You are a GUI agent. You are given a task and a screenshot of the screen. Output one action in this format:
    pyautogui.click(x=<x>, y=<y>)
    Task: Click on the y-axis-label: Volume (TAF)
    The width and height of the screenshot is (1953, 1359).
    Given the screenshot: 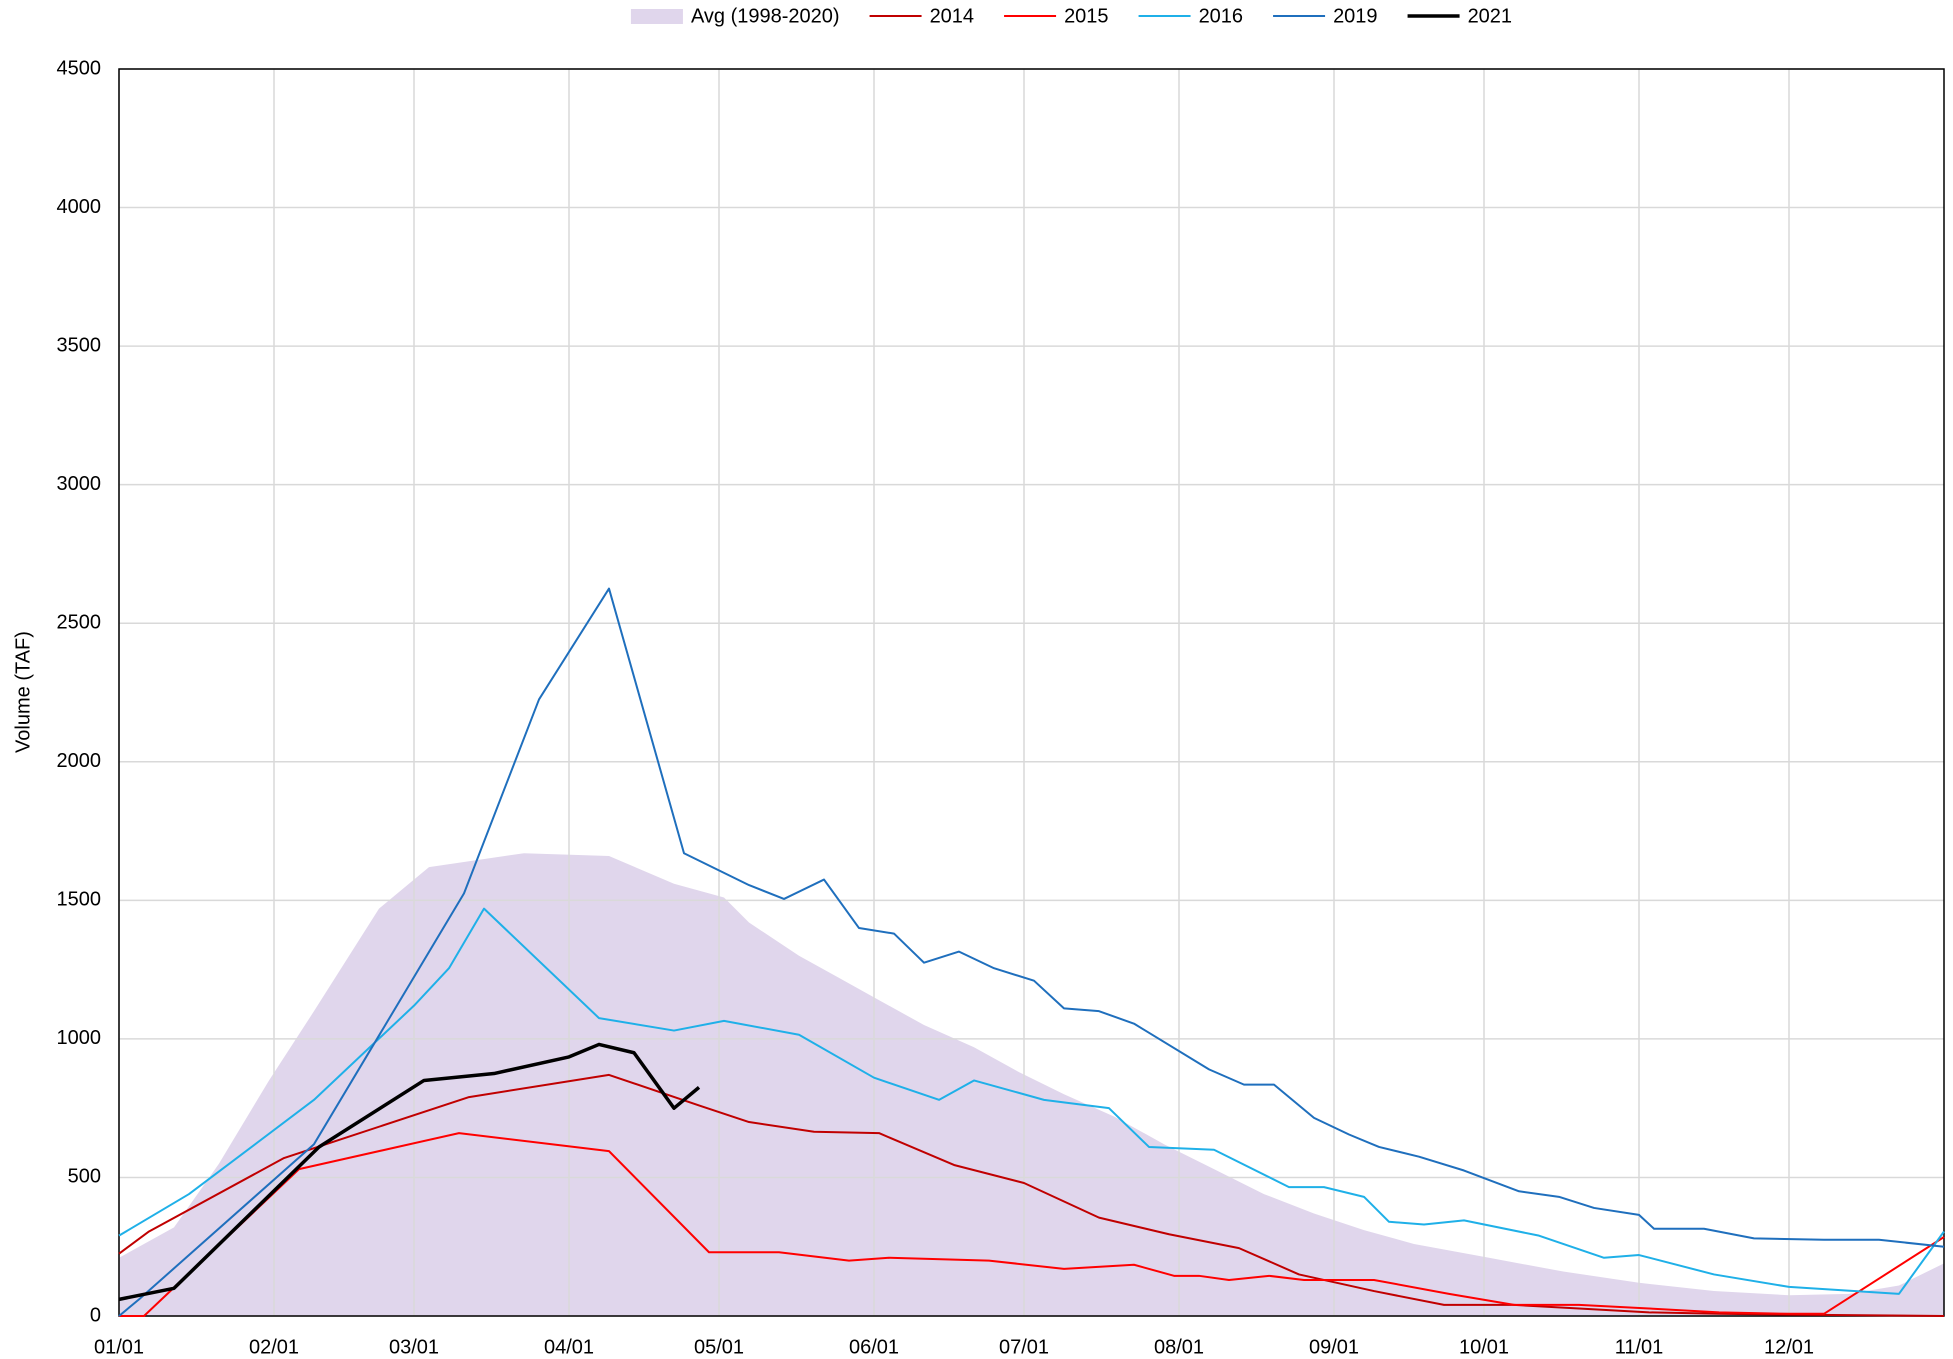 What is the action you would take?
    pyautogui.click(x=23, y=692)
    